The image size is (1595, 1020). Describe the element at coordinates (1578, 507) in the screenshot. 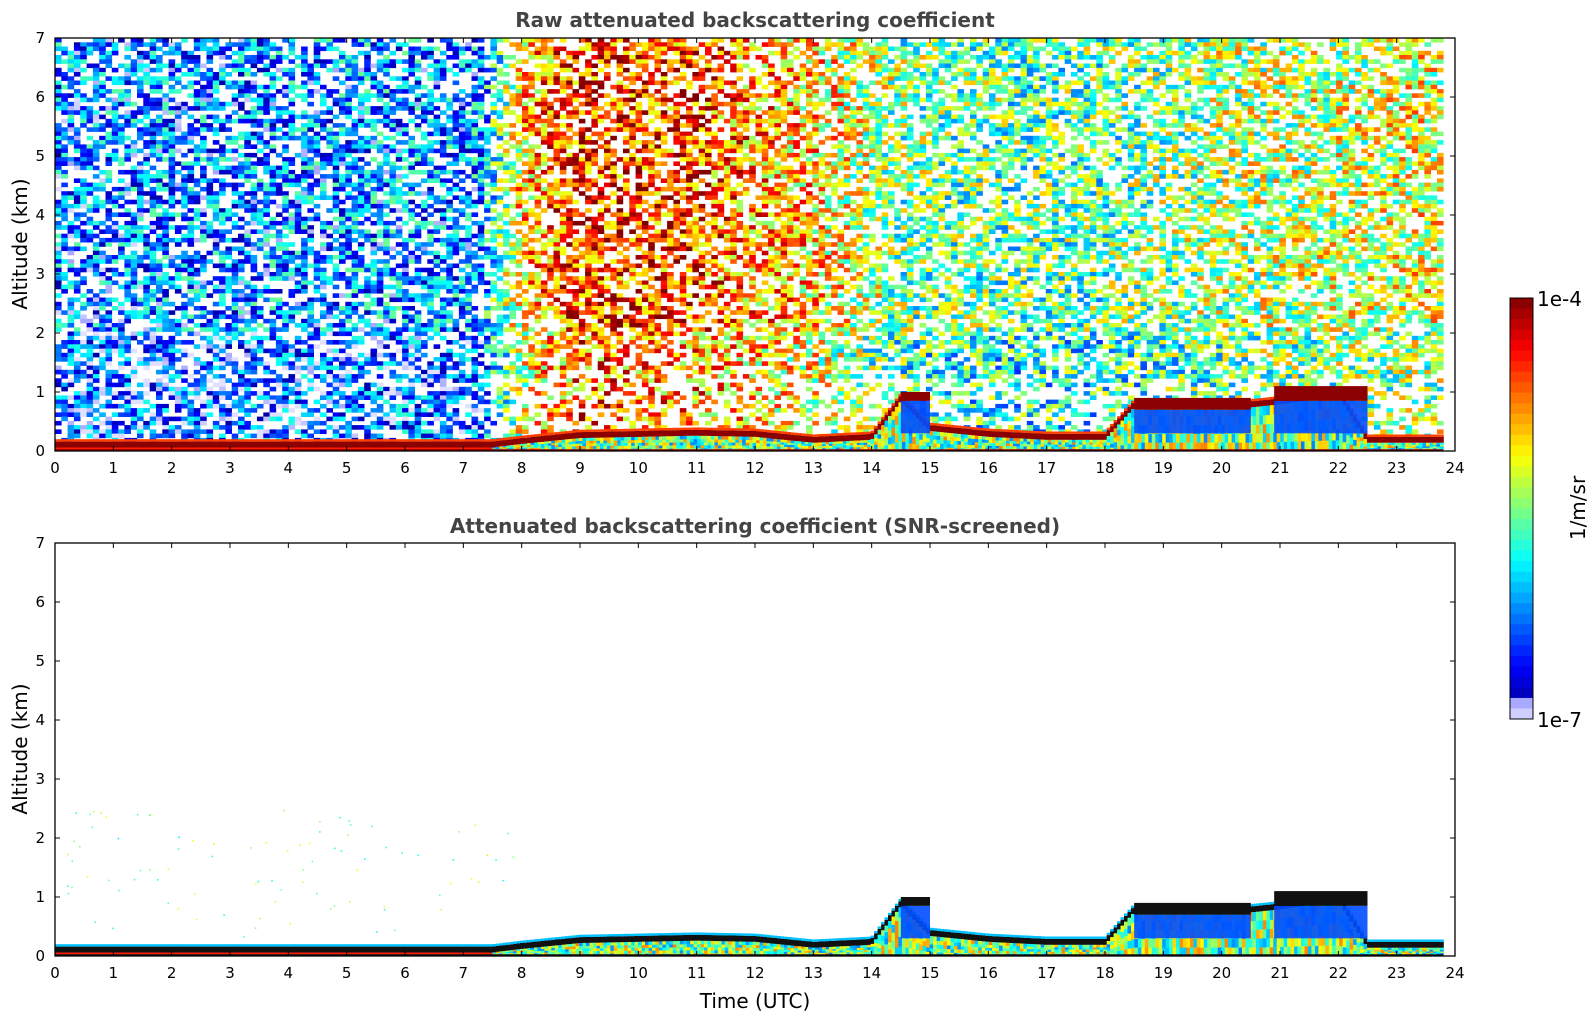

I see `colorbar-unit-label: 1/m/sr` at that location.